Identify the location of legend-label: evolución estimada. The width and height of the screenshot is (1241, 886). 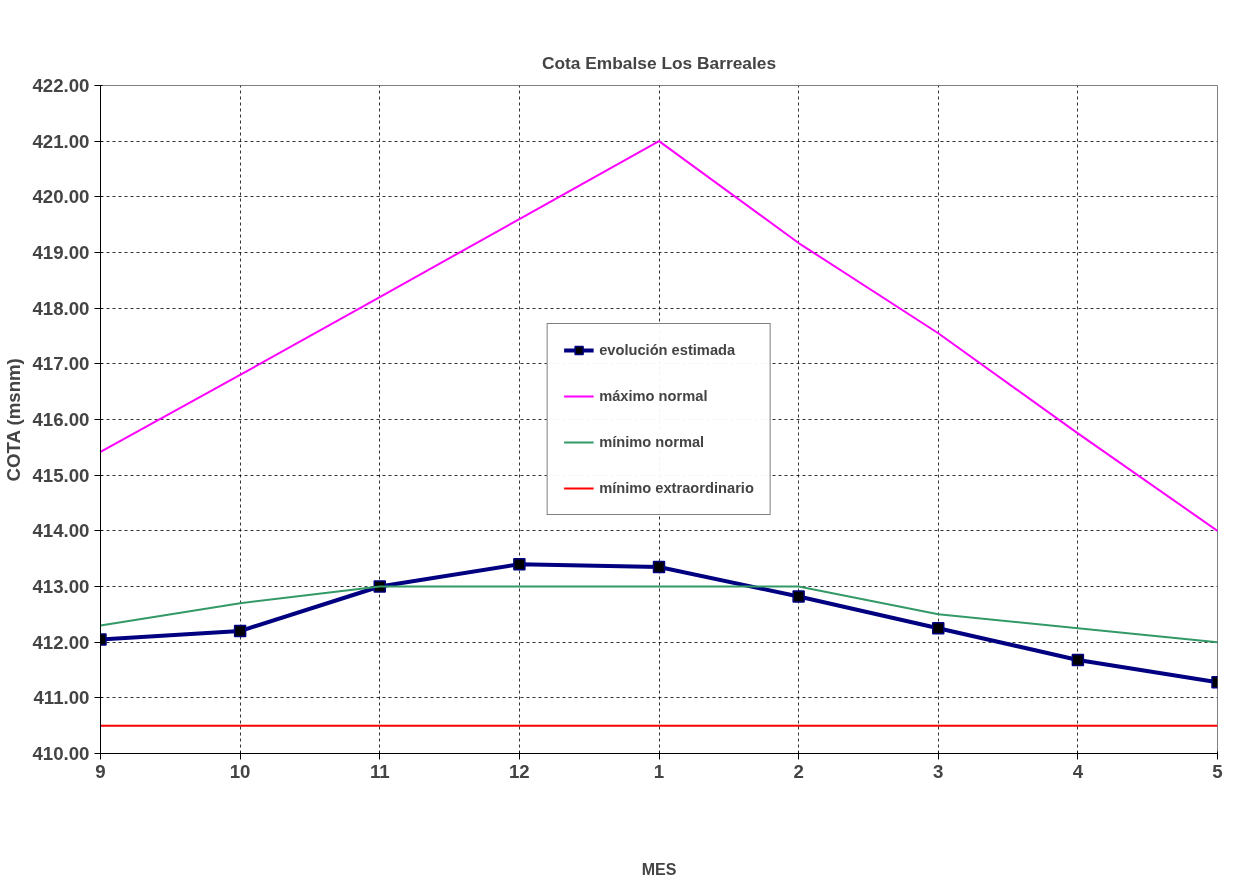
(667, 350).